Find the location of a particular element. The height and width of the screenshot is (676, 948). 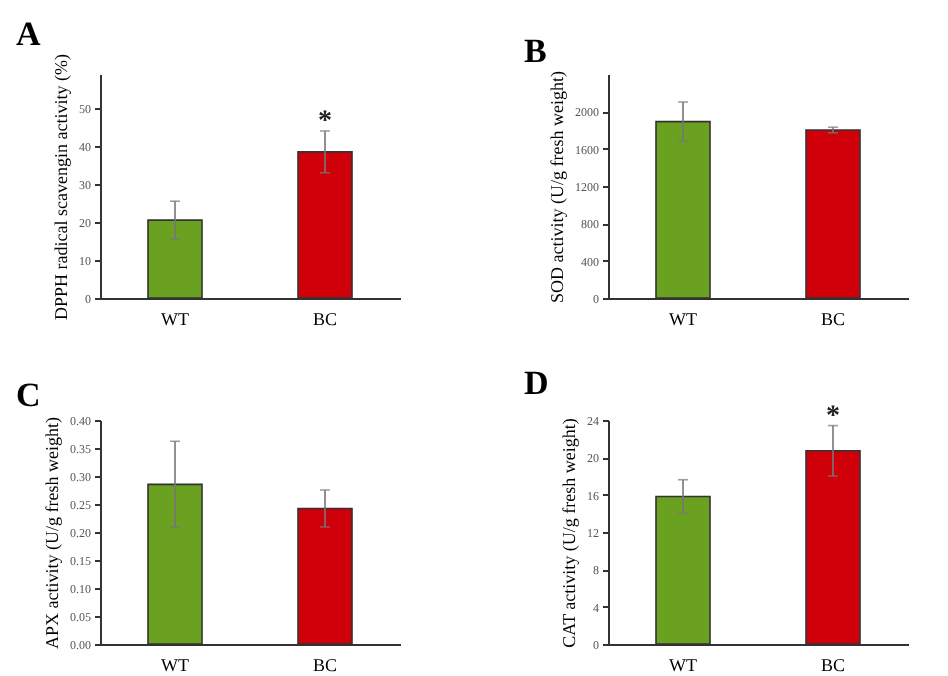

chart-title: A is located at coordinates (29, 34).